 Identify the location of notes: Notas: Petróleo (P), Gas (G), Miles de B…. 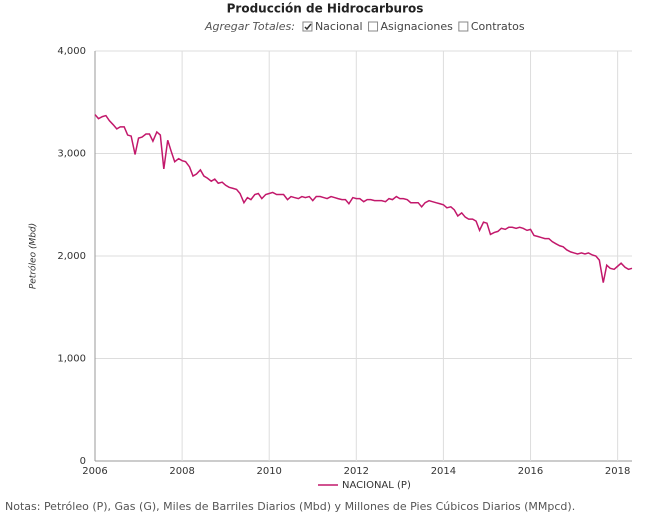
(290, 506).